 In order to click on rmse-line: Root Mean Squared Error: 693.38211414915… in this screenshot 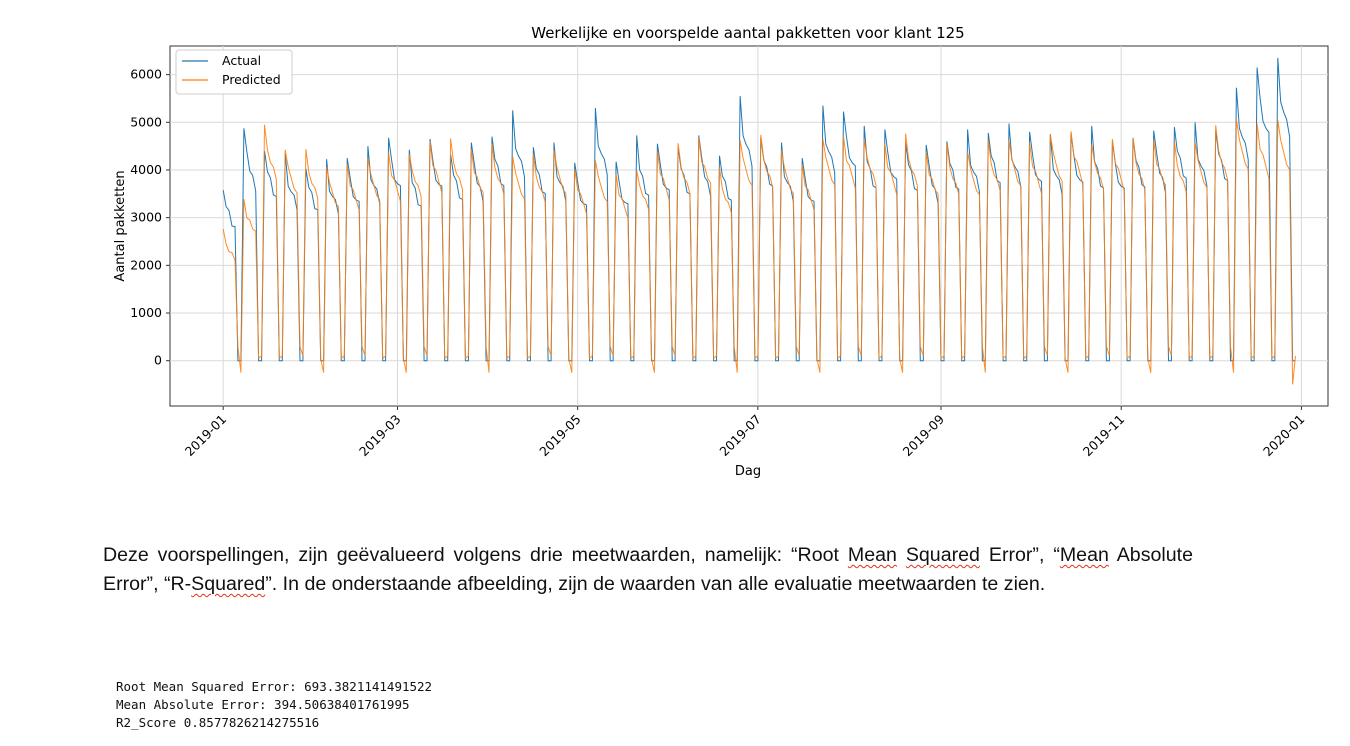, I will do `click(274, 686)`.